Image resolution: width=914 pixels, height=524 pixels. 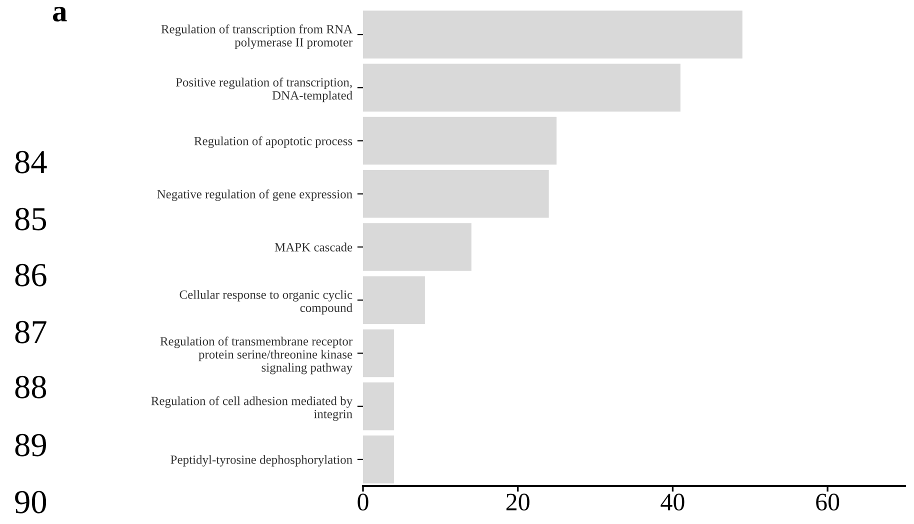 What do you see at coordinates (313, 247) in the screenshot?
I see `y-tick-label: MAPK cascade` at bounding box center [313, 247].